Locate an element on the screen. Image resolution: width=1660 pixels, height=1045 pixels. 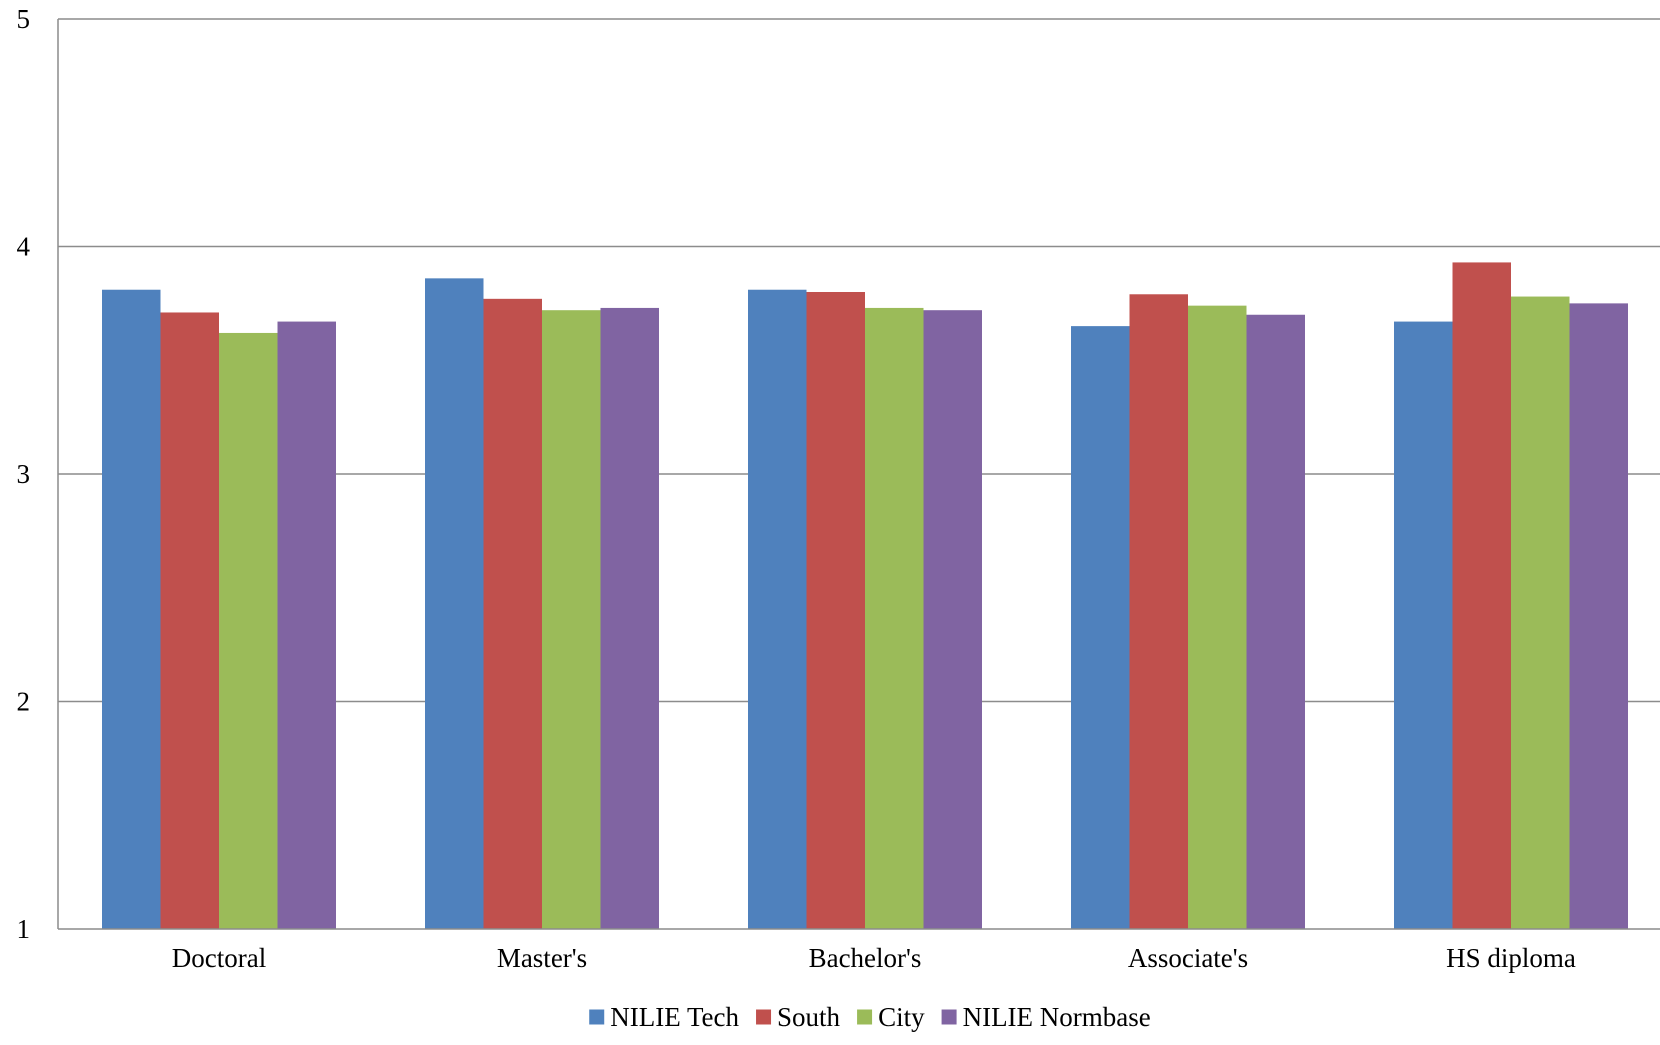
y-tick-label: 1 is located at coordinates (24, 929).